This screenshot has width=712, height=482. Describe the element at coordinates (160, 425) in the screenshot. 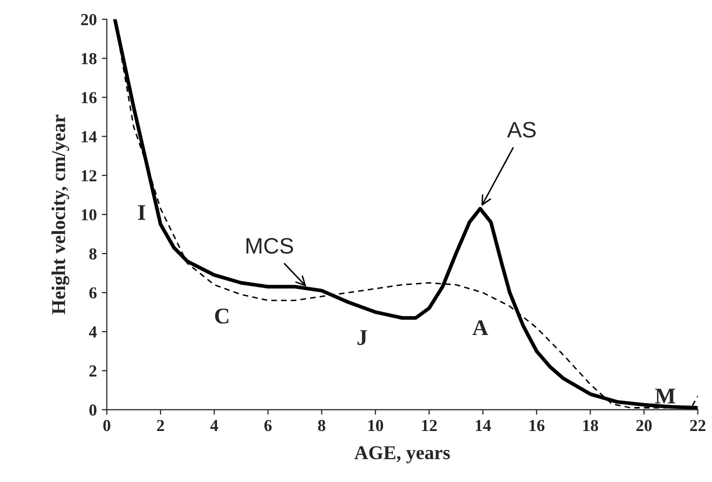

I see `x-tick-label: 2` at that location.